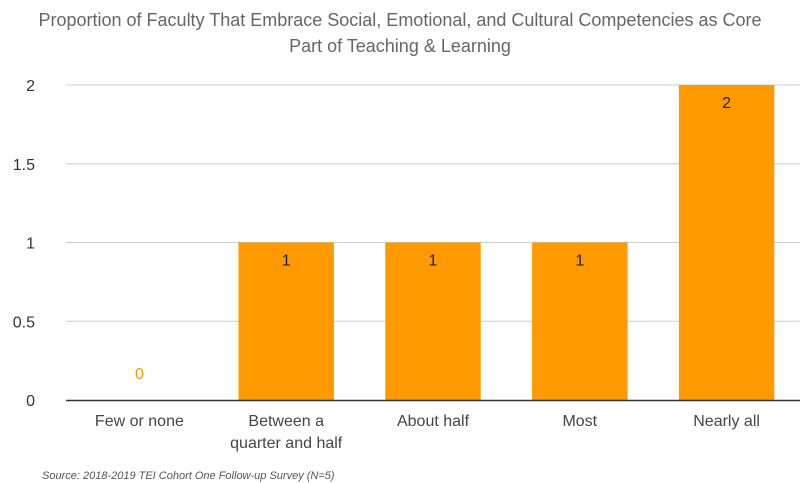 Image resolution: width=801 pixels, height=483 pixels. Describe the element at coordinates (139, 421) in the screenshot. I see `x-category-label: Few or none` at that location.